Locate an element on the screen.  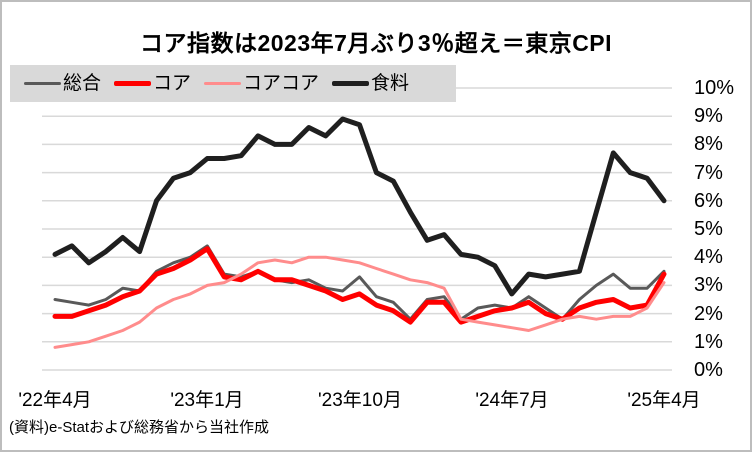
legend-item-food: 食料 is located at coordinates (370, 83).